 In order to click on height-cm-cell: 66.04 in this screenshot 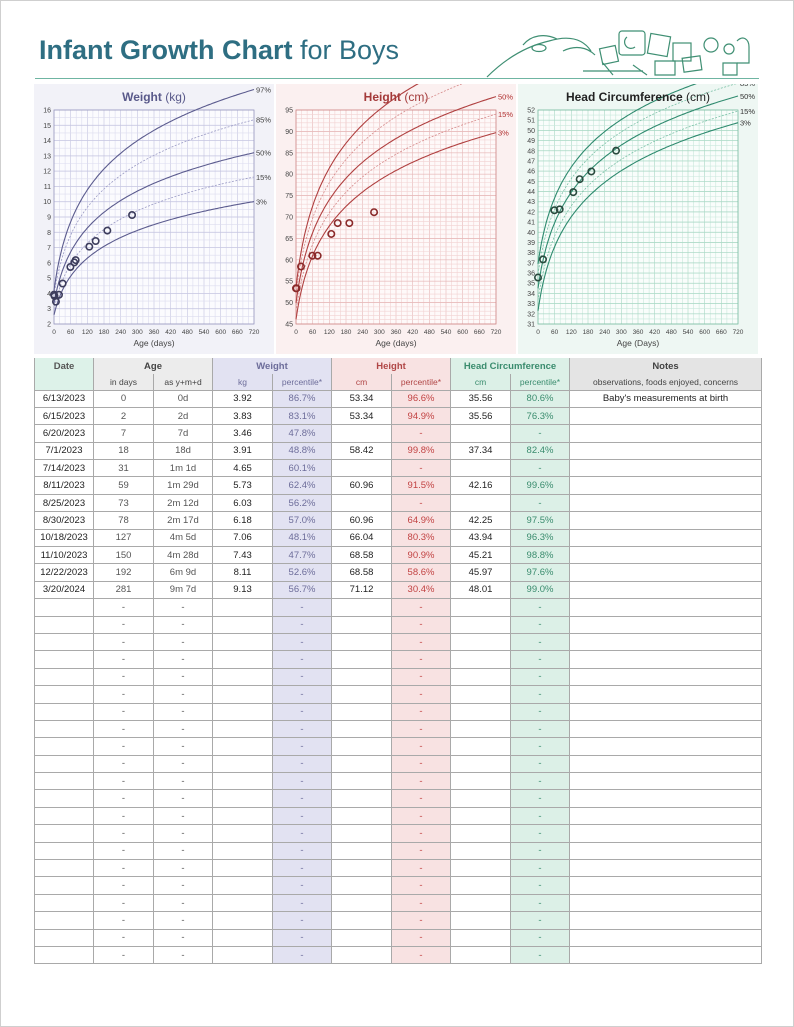, I will do `click(362, 538)`.